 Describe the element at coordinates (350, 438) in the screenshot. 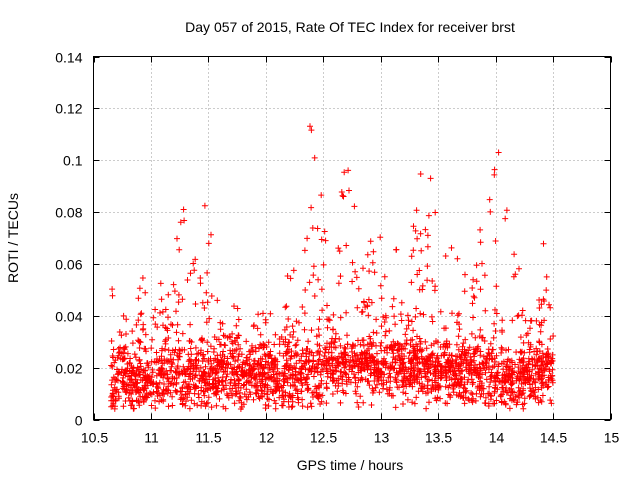

I see `x-tick-labels: 10.5 11 11.5 12 12.5 13 13.5 14 14.5 15` at that location.